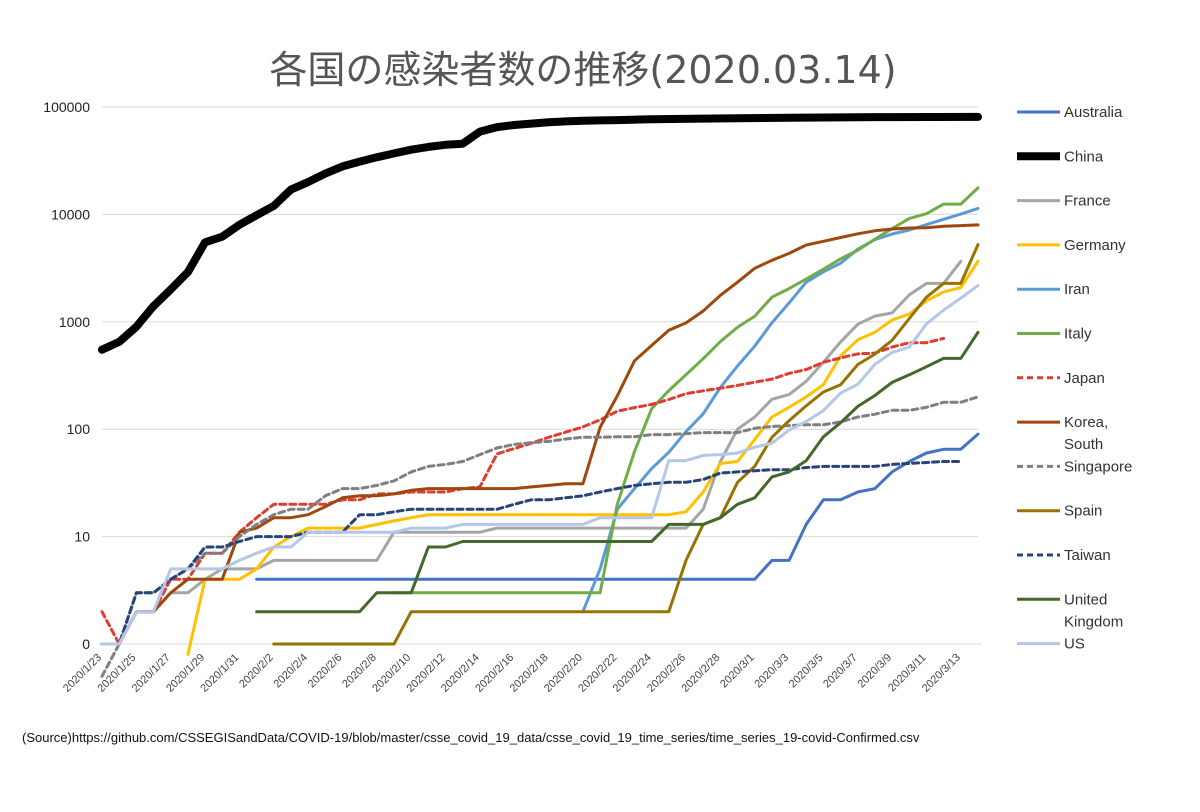 This screenshot has width=1200, height=812. Describe the element at coordinates (70, 214) in the screenshot. I see `y-tick-label: 10000` at that location.